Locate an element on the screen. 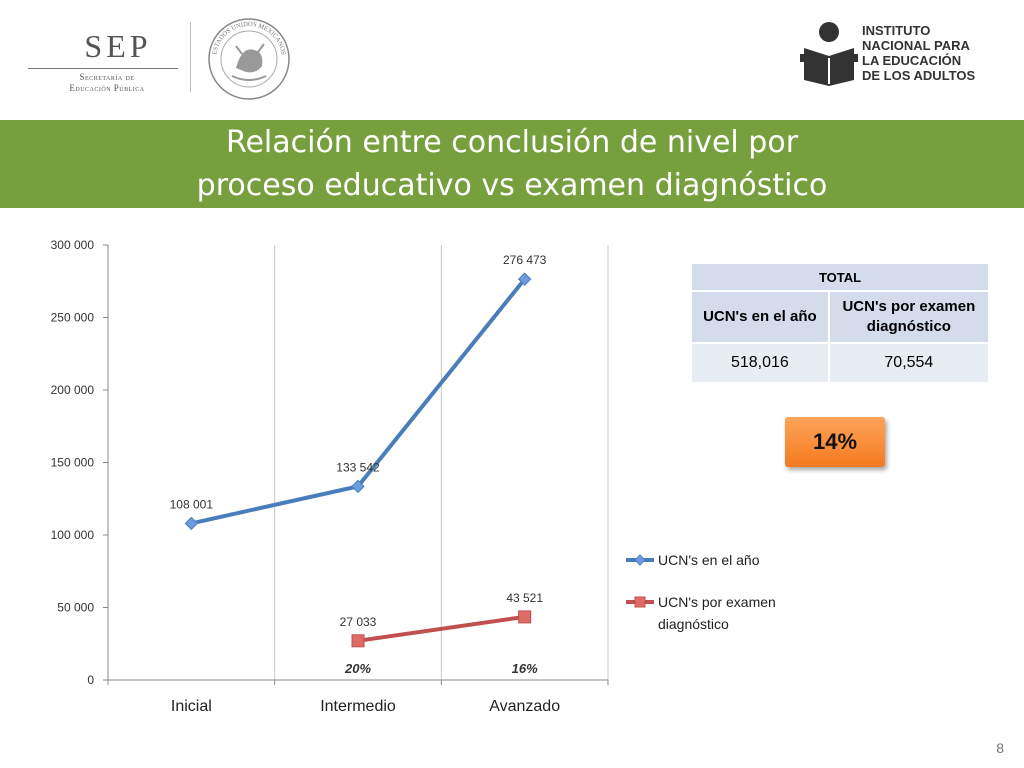  sep-logo-subtitle: Secretaría de Educación Pública is located at coordinates (107, 83).